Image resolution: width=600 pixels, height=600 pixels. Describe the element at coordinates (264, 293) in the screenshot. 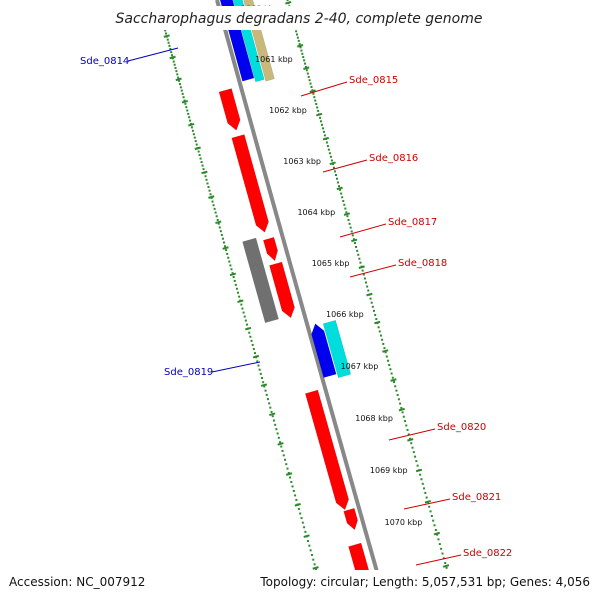

I see `gray-feature-lower` at that location.